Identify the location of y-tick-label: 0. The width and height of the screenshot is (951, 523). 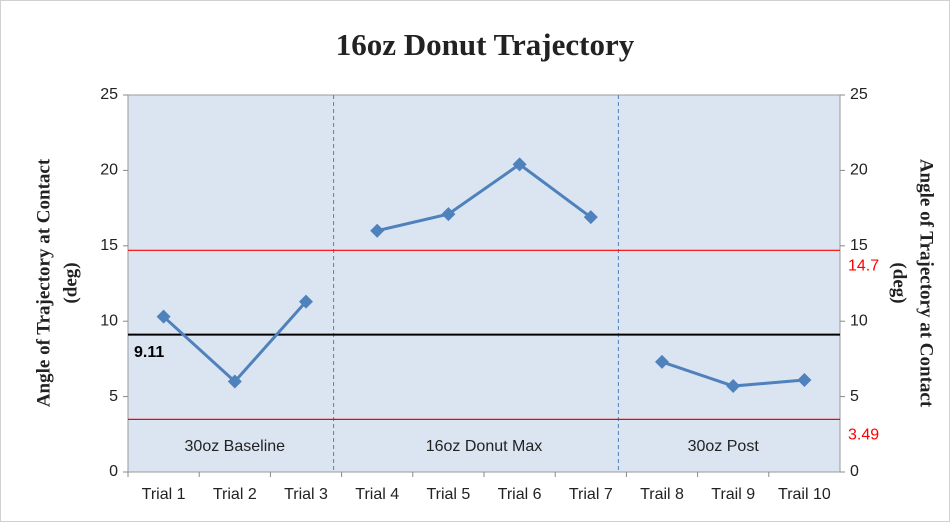
(113, 471).